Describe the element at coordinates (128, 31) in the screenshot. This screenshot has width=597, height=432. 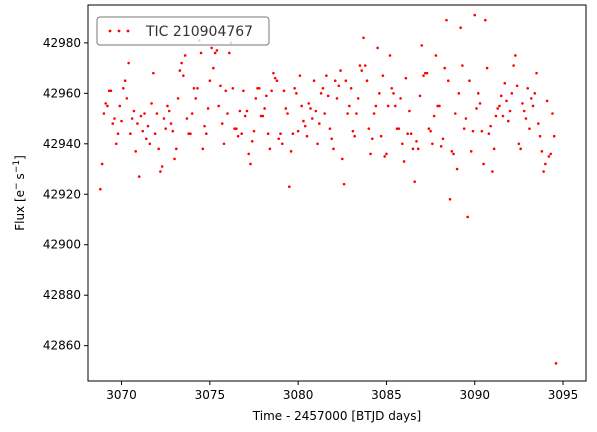
I see `legend-marker` at that location.